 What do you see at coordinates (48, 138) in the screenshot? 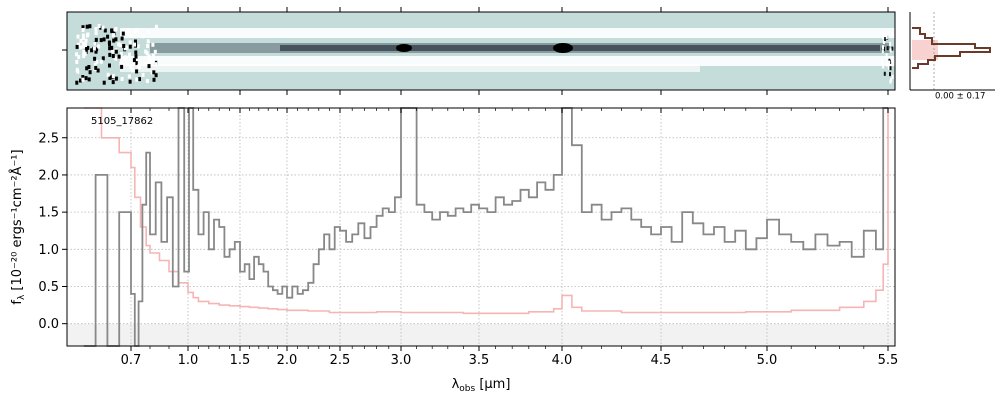
I see `y-tick-label: 2.5` at bounding box center [48, 138].